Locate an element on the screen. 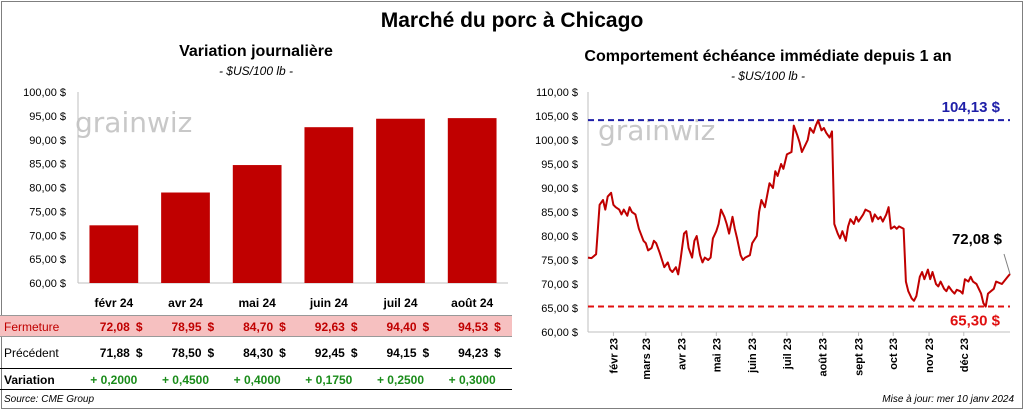 This screenshot has height=410, width=1024. x-tick-label: août 23 is located at coordinates (824, 357).